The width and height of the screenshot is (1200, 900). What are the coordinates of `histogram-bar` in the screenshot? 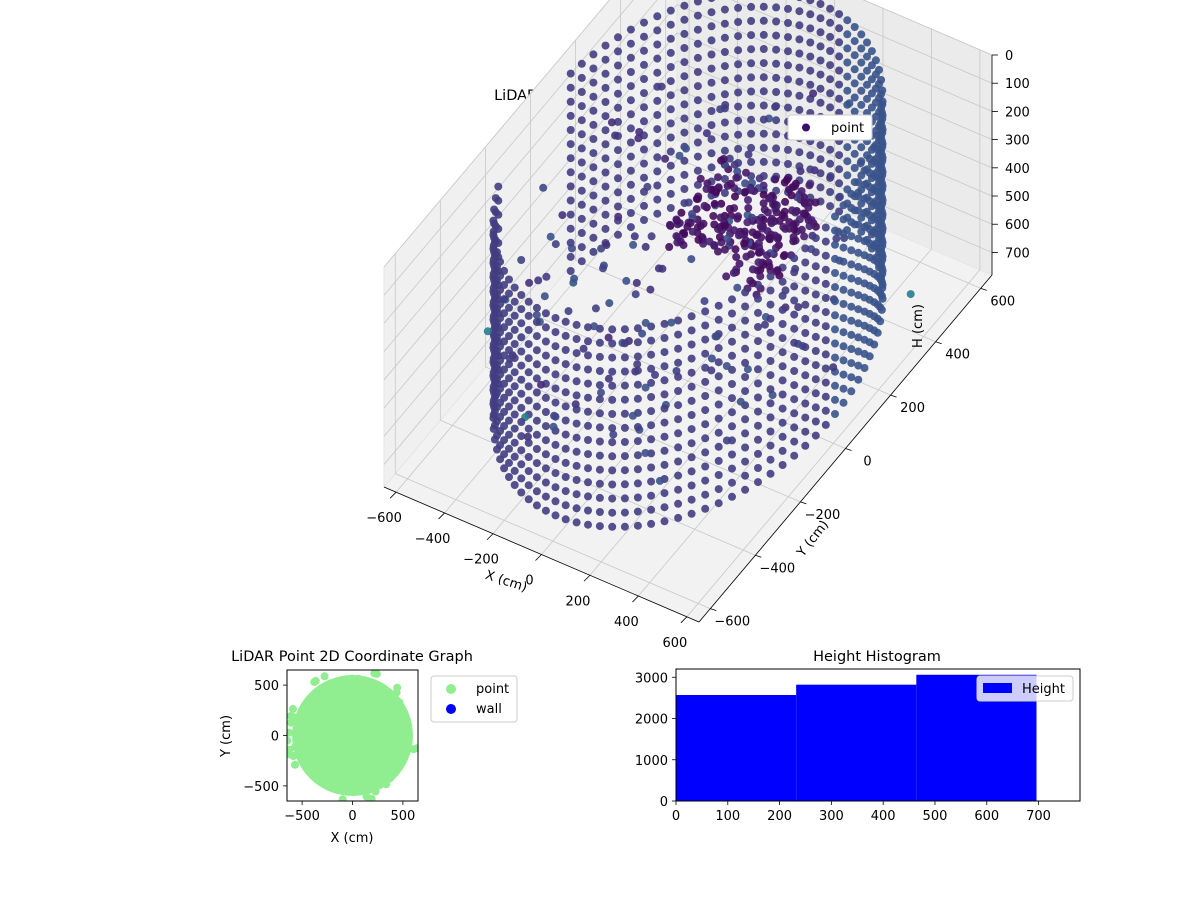 It's located at (736, 747).